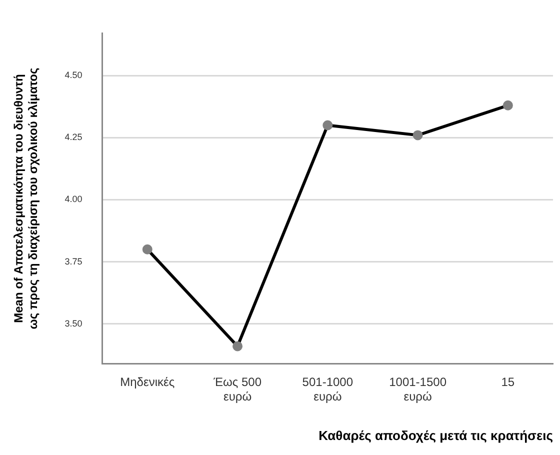 The height and width of the screenshot is (455, 560). What do you see at coordinates (508, 382) in the screenshot?
I see `x-tick-label: 15` at bounding box center [508, 382].